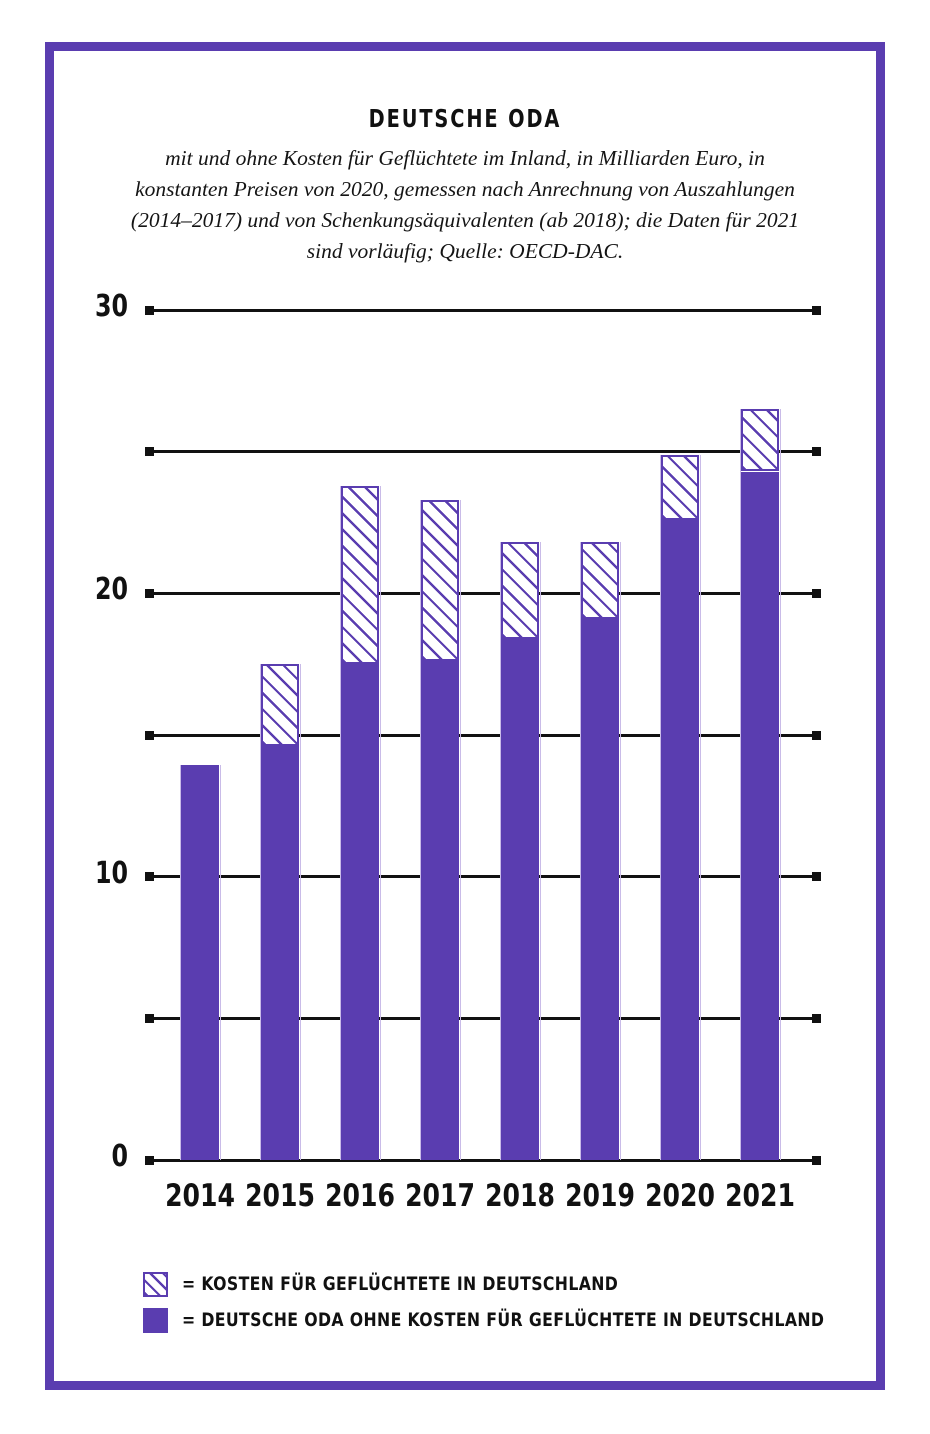  I want to click on legend-item: = KOSTEN FÜR GEFLÜCHTETE IN DEUTSCHLAND, so click(483, 1284).